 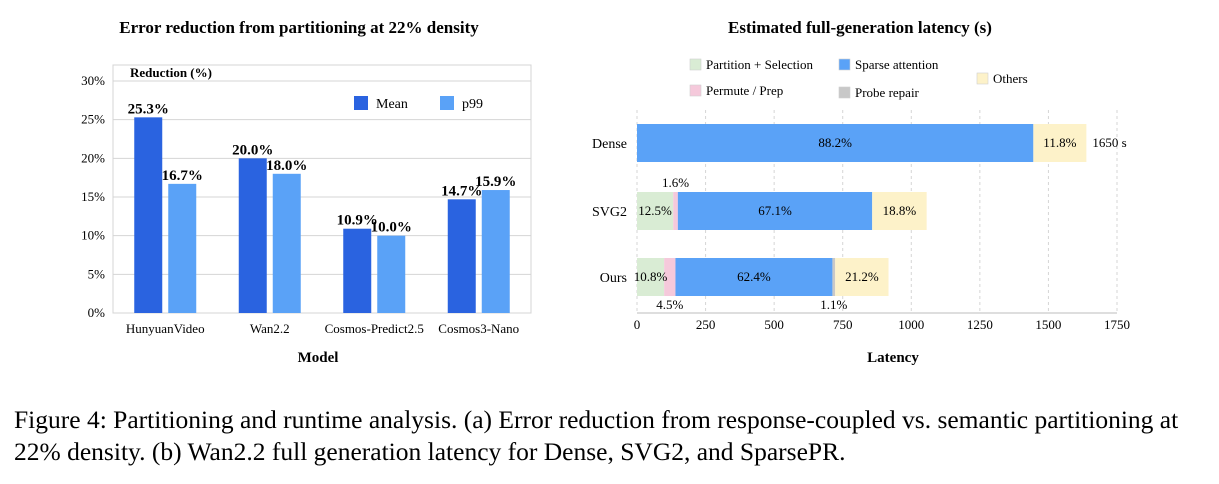 What do you see at coordinates (252, 150) in the screenshot?
I see `left-data-label: 20.0%` at bounding box center [252, 150].